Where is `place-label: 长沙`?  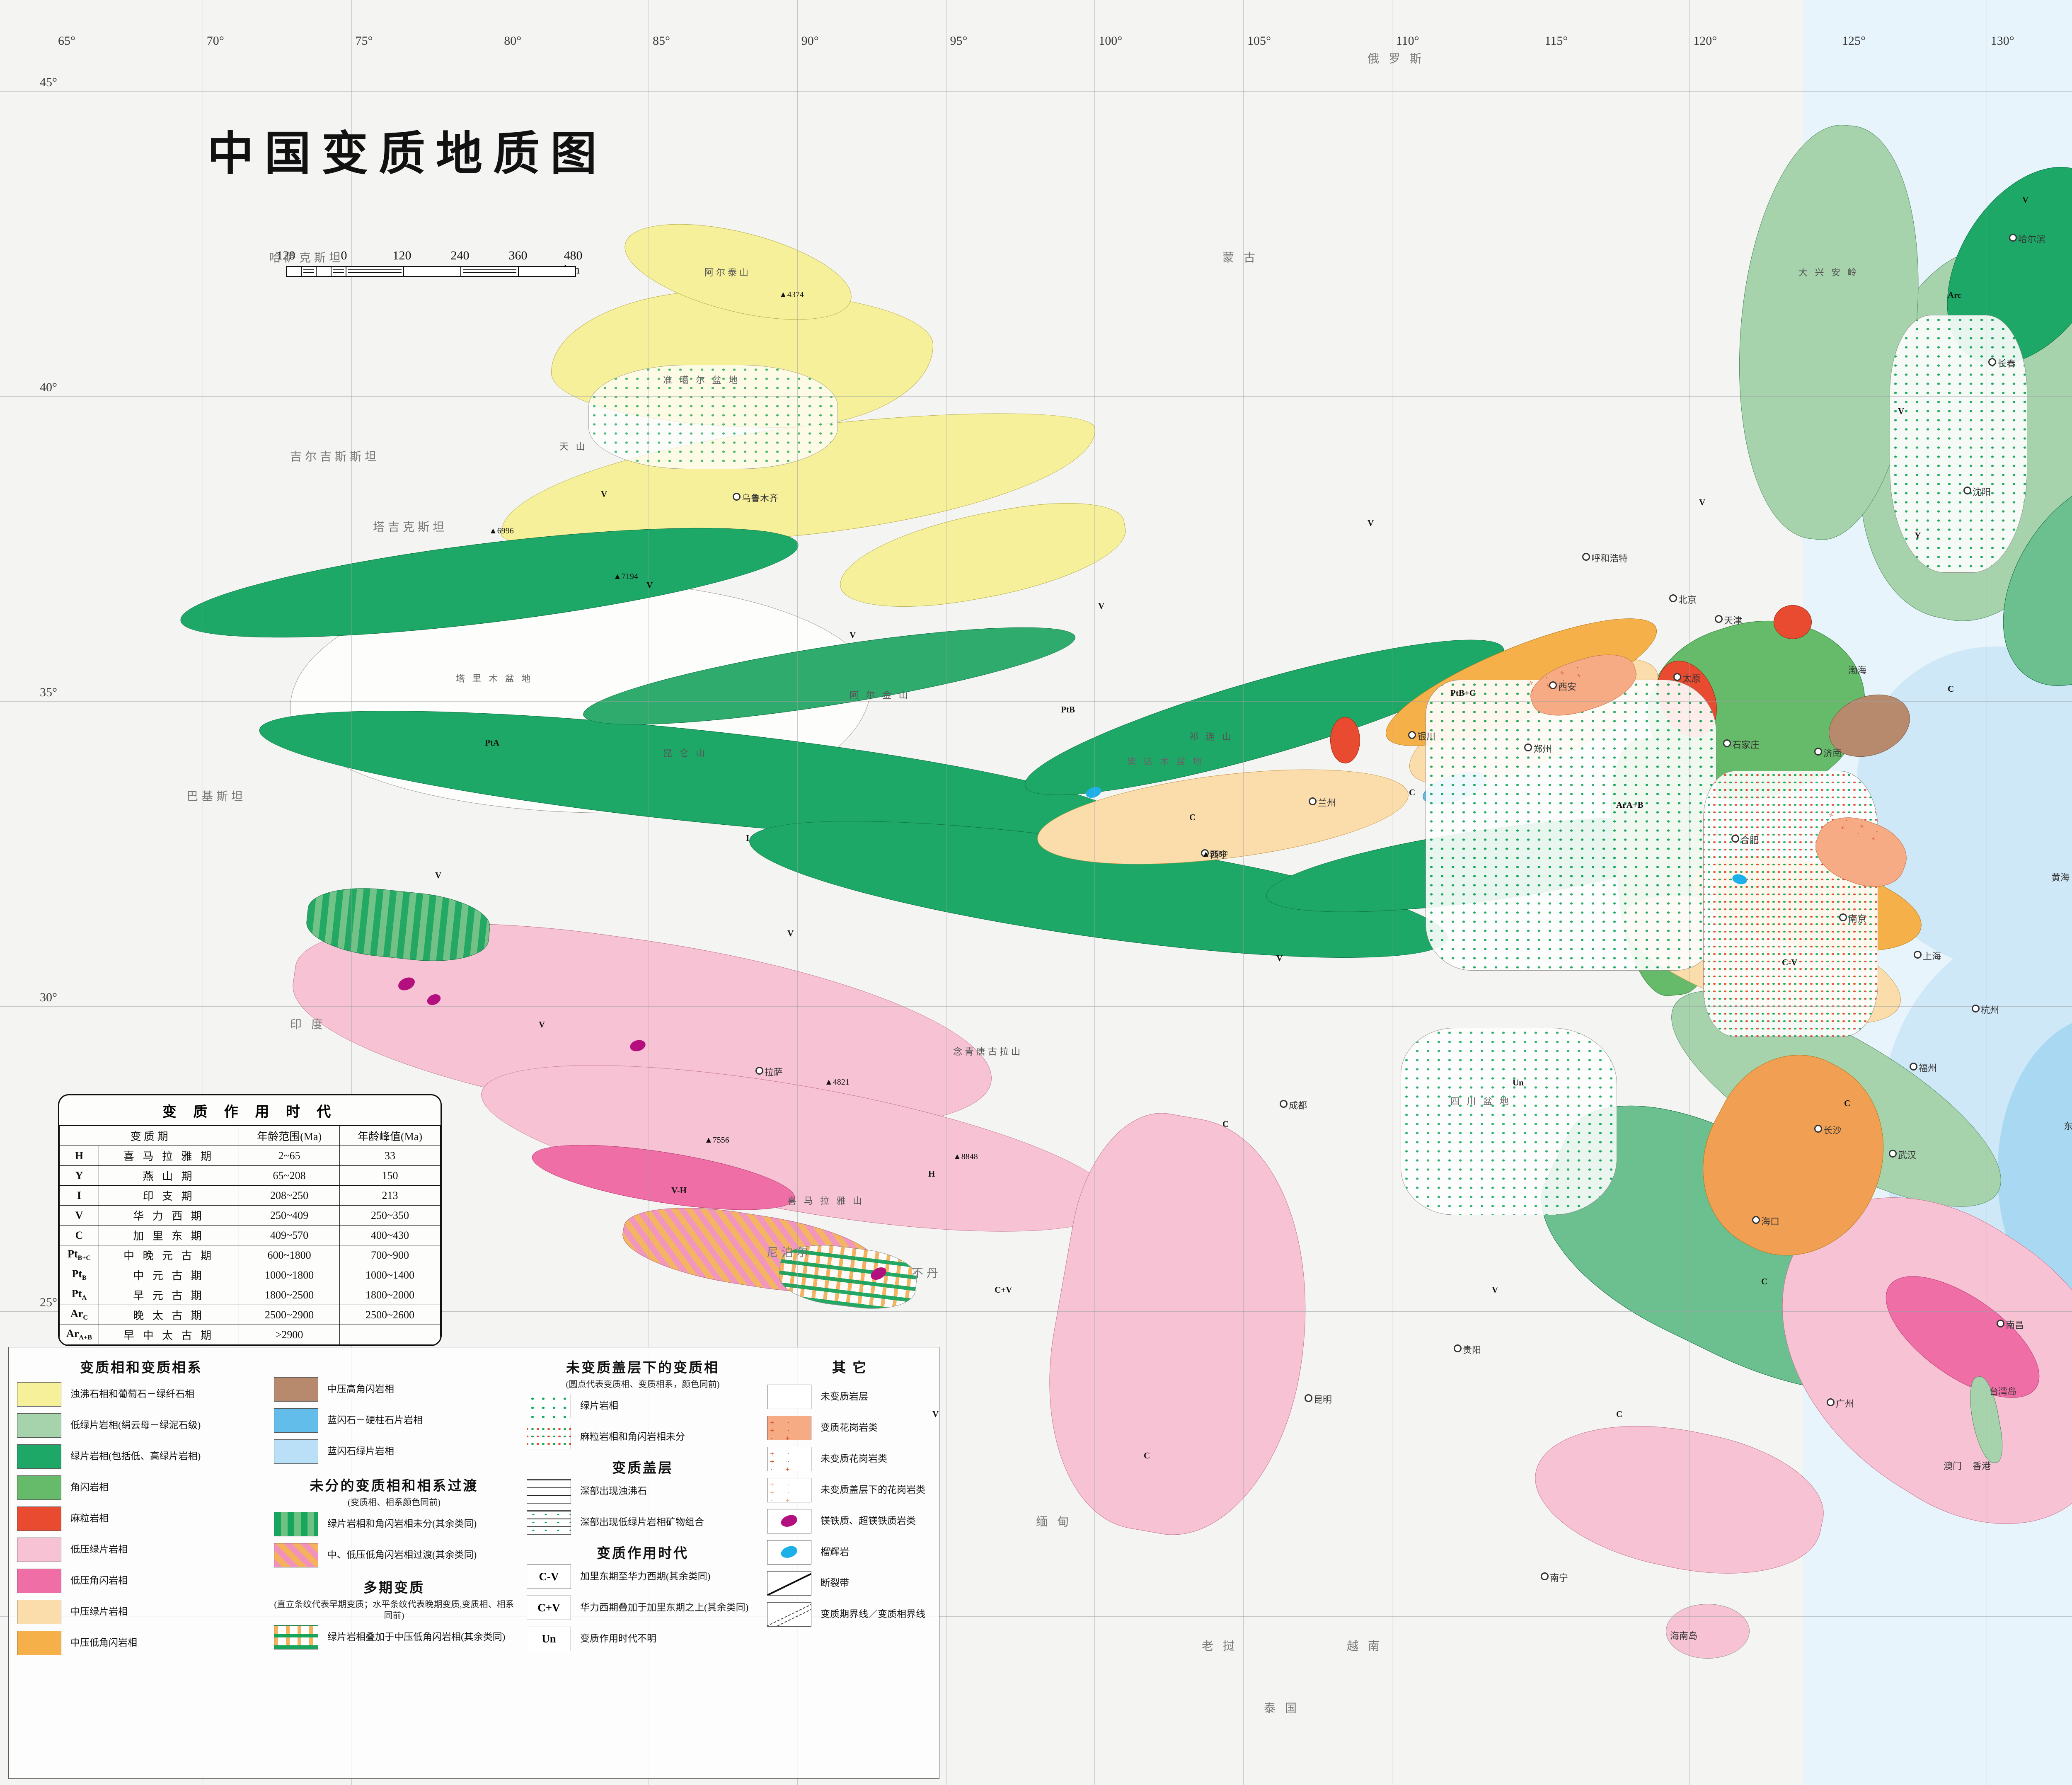
place-label: 长沙 is located at coordinates (1832, 1130).